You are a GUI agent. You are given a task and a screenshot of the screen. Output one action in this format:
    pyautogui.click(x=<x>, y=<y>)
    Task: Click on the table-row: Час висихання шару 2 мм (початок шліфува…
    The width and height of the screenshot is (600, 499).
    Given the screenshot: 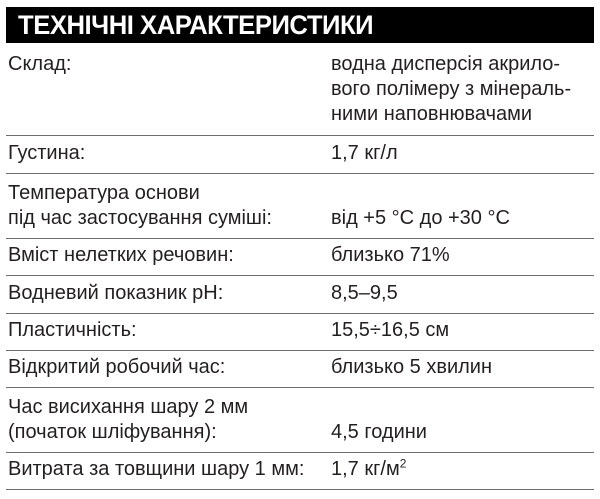 What is the action you would take?
    pyautogui.click(x=300, y=420)
    